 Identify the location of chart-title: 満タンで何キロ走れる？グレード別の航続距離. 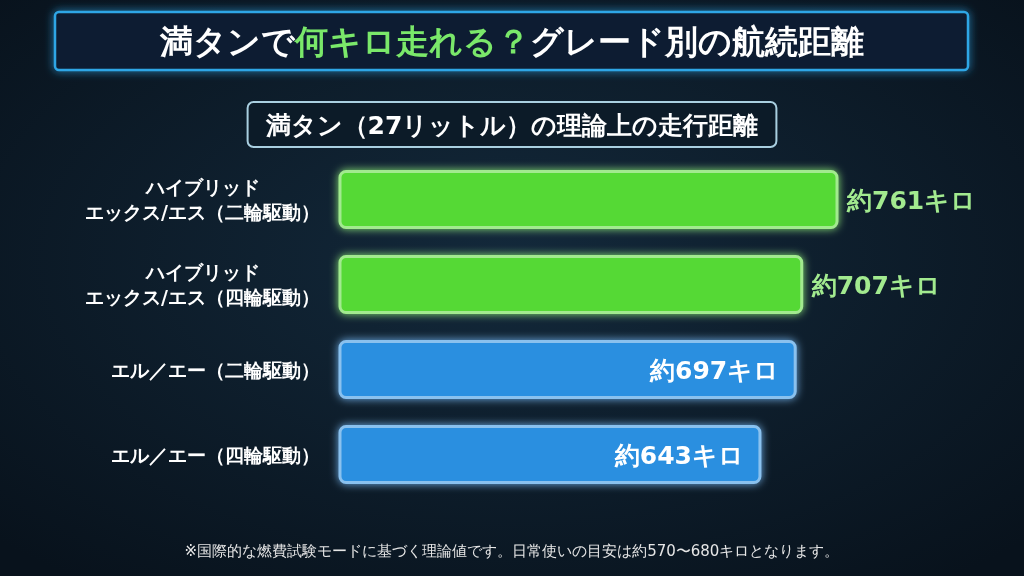
(511, 41).